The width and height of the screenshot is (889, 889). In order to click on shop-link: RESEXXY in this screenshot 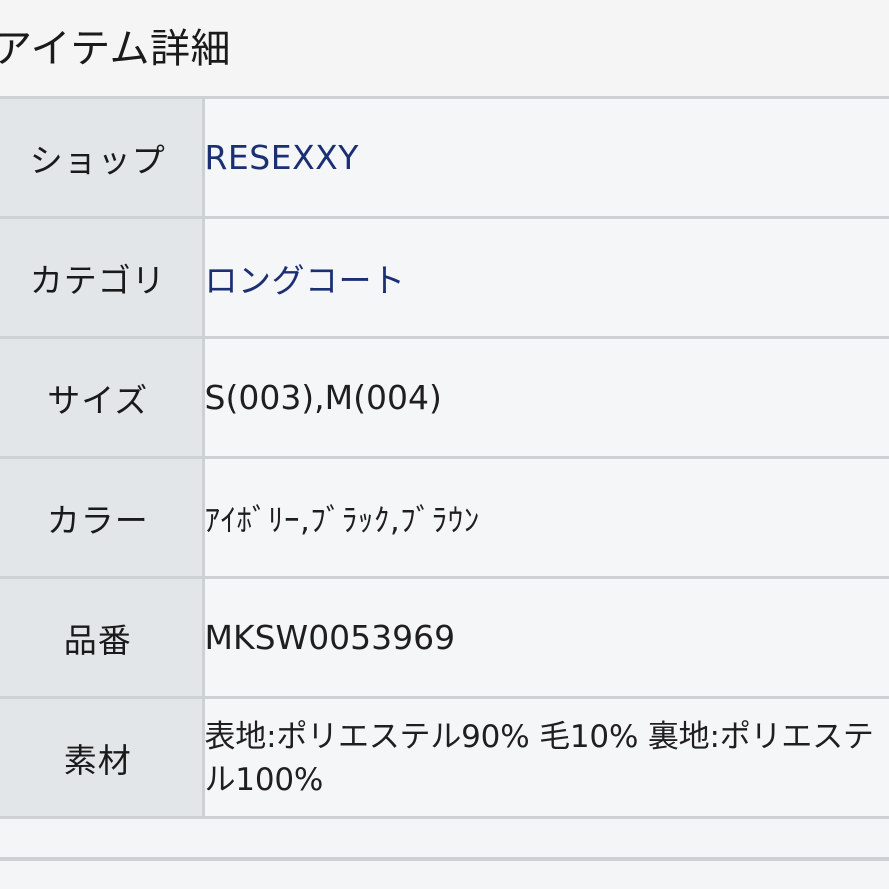, I will do `click(281, 157)`.